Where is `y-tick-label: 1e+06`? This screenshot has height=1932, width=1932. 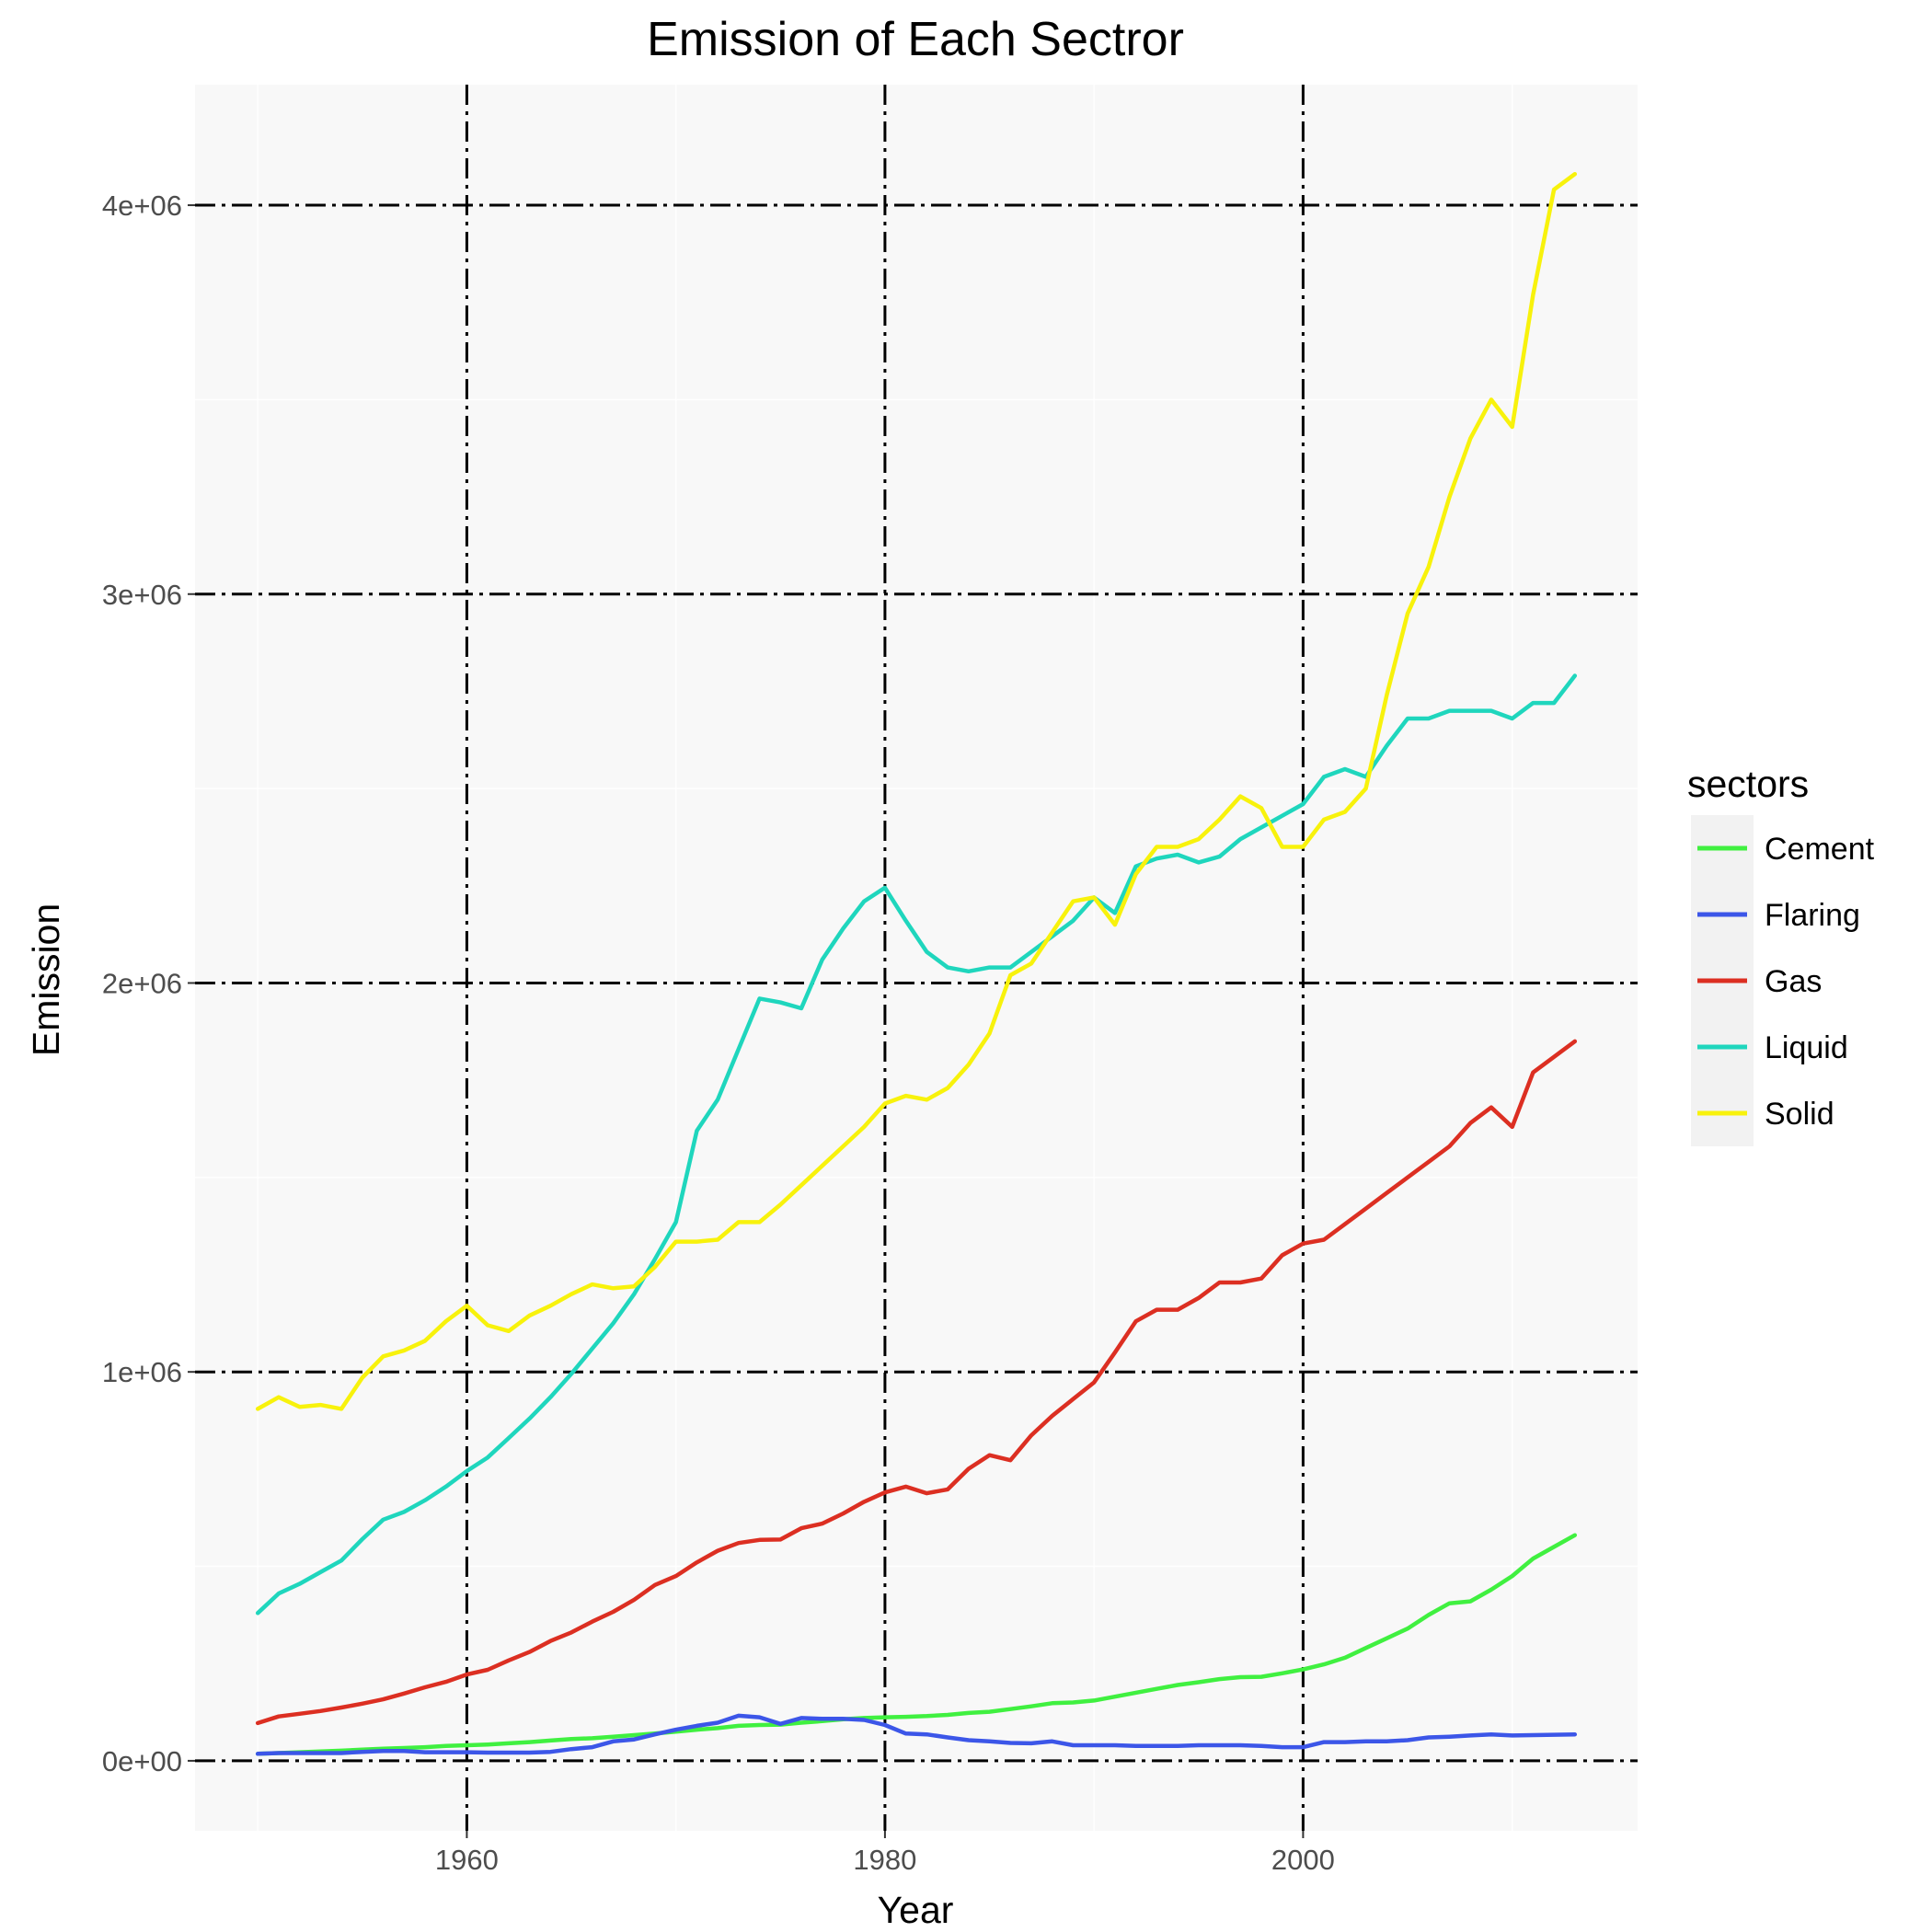 y-tick-label: 1e+06 is located at coordinates (142, 1372).